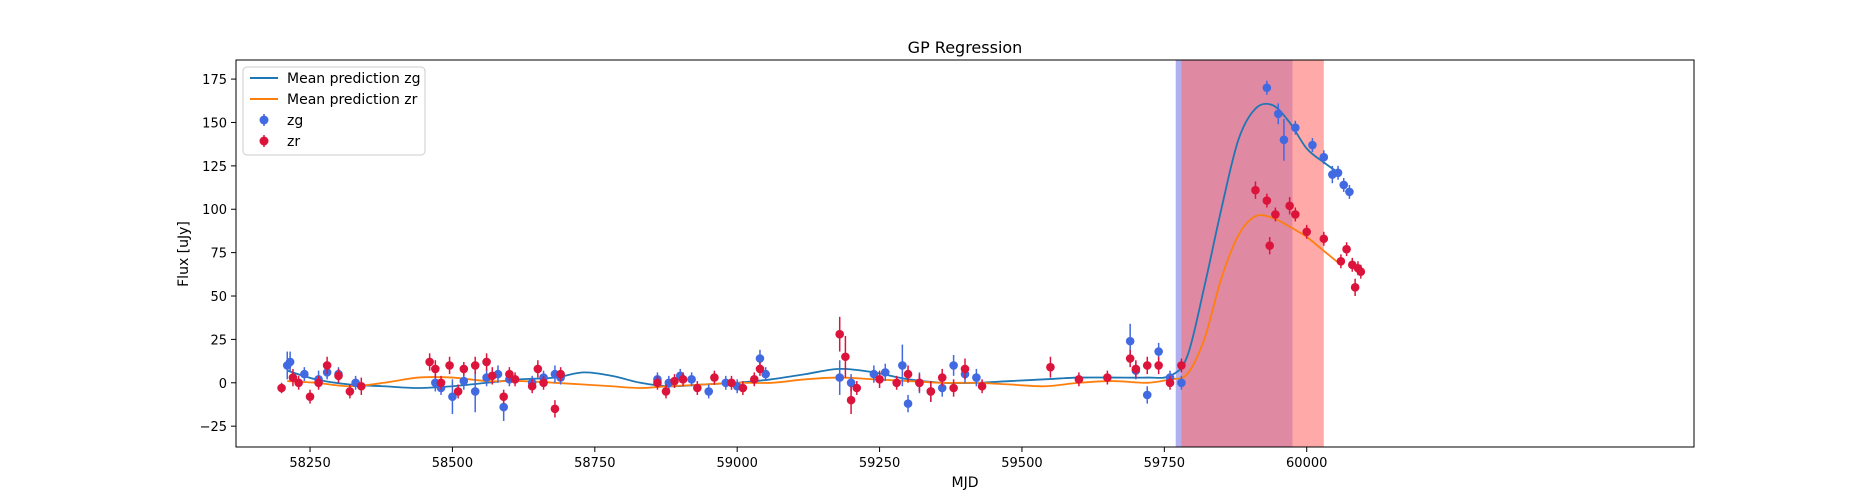  I want to click on chart-title: GP Regression, so click(965, 47).